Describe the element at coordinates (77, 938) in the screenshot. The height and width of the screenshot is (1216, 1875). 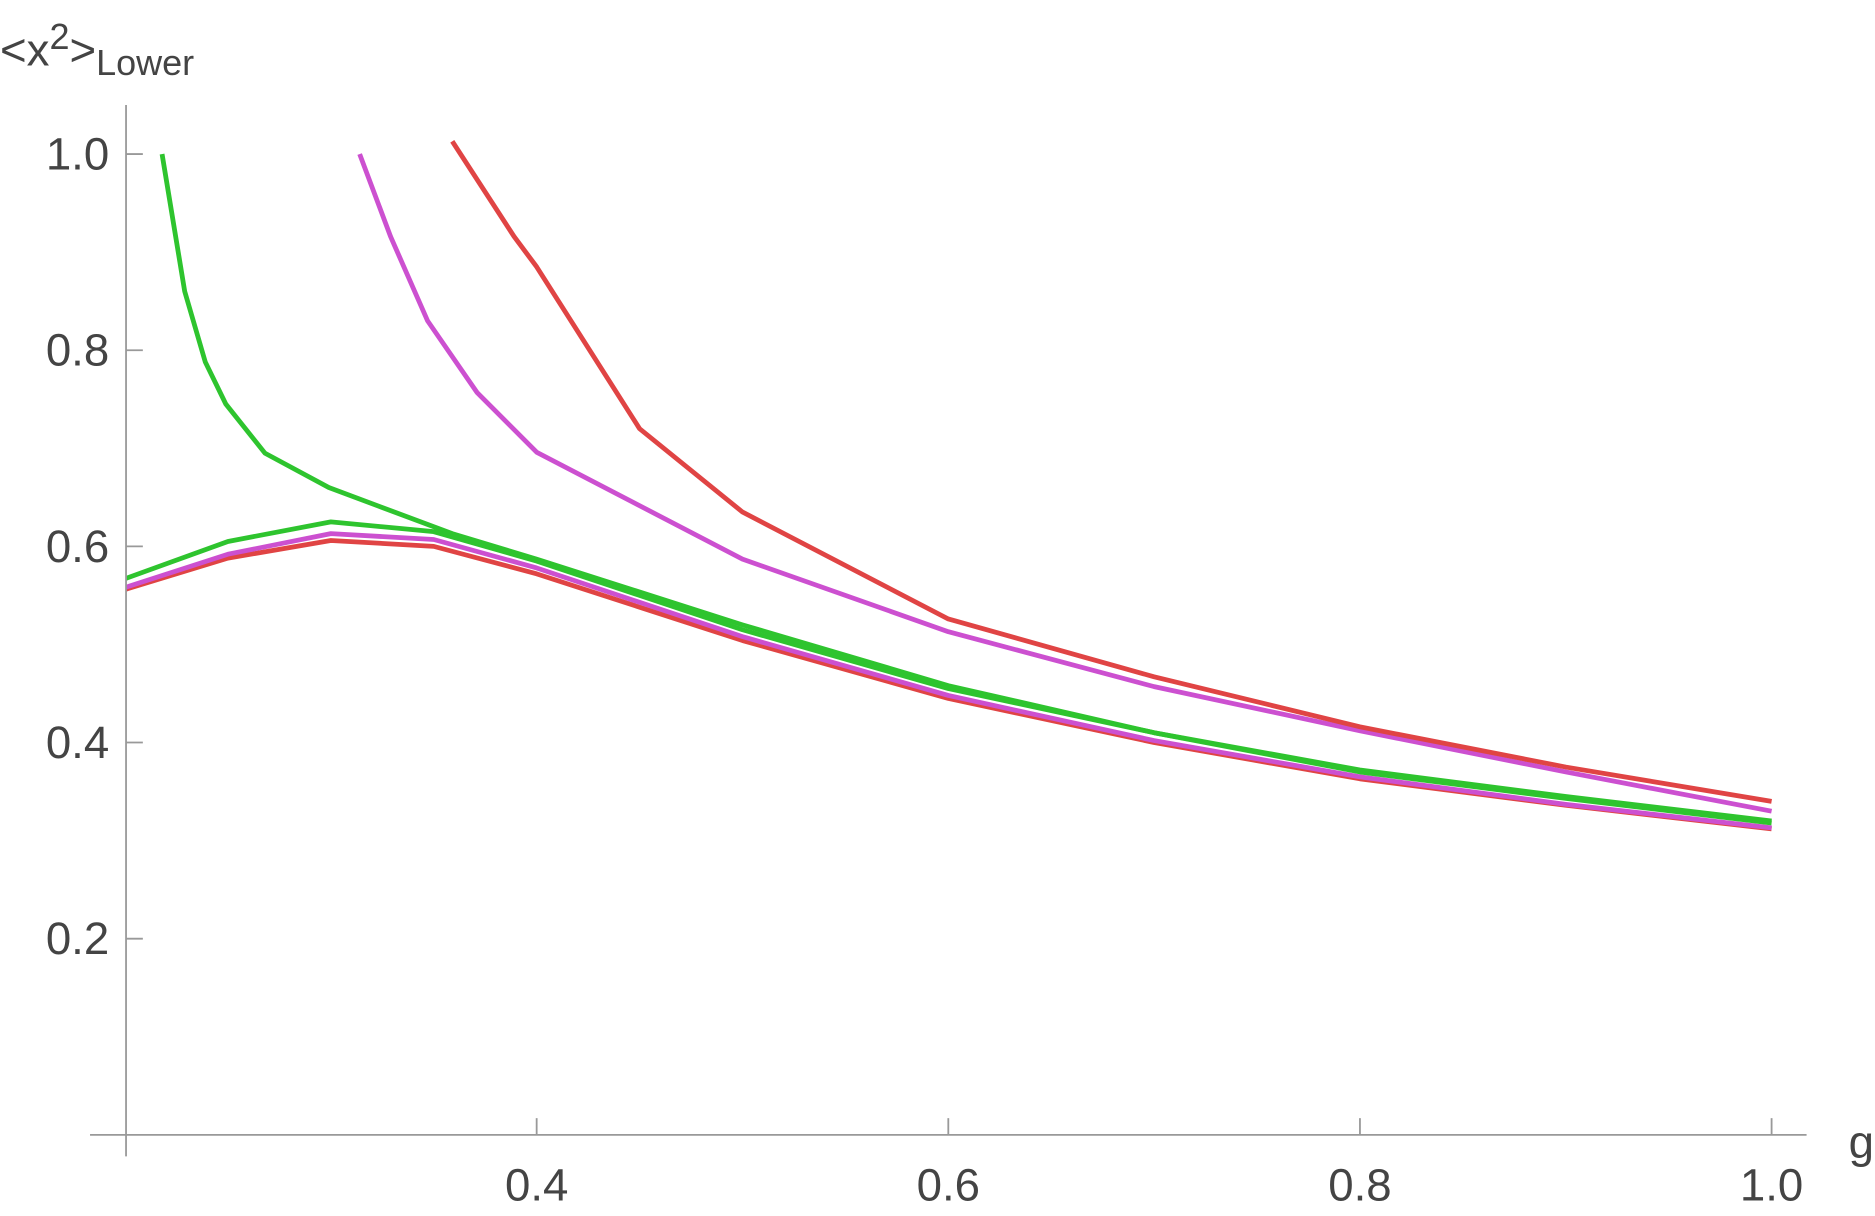
I see `y-tick-label: 0.2` at that location.